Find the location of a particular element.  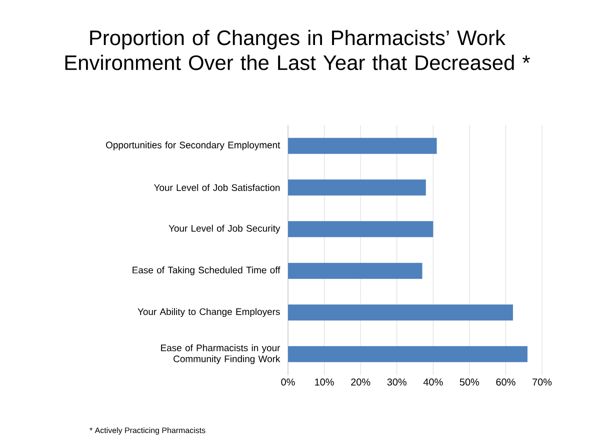

x-tick-label: 40% is located at coordinates (433, 382).